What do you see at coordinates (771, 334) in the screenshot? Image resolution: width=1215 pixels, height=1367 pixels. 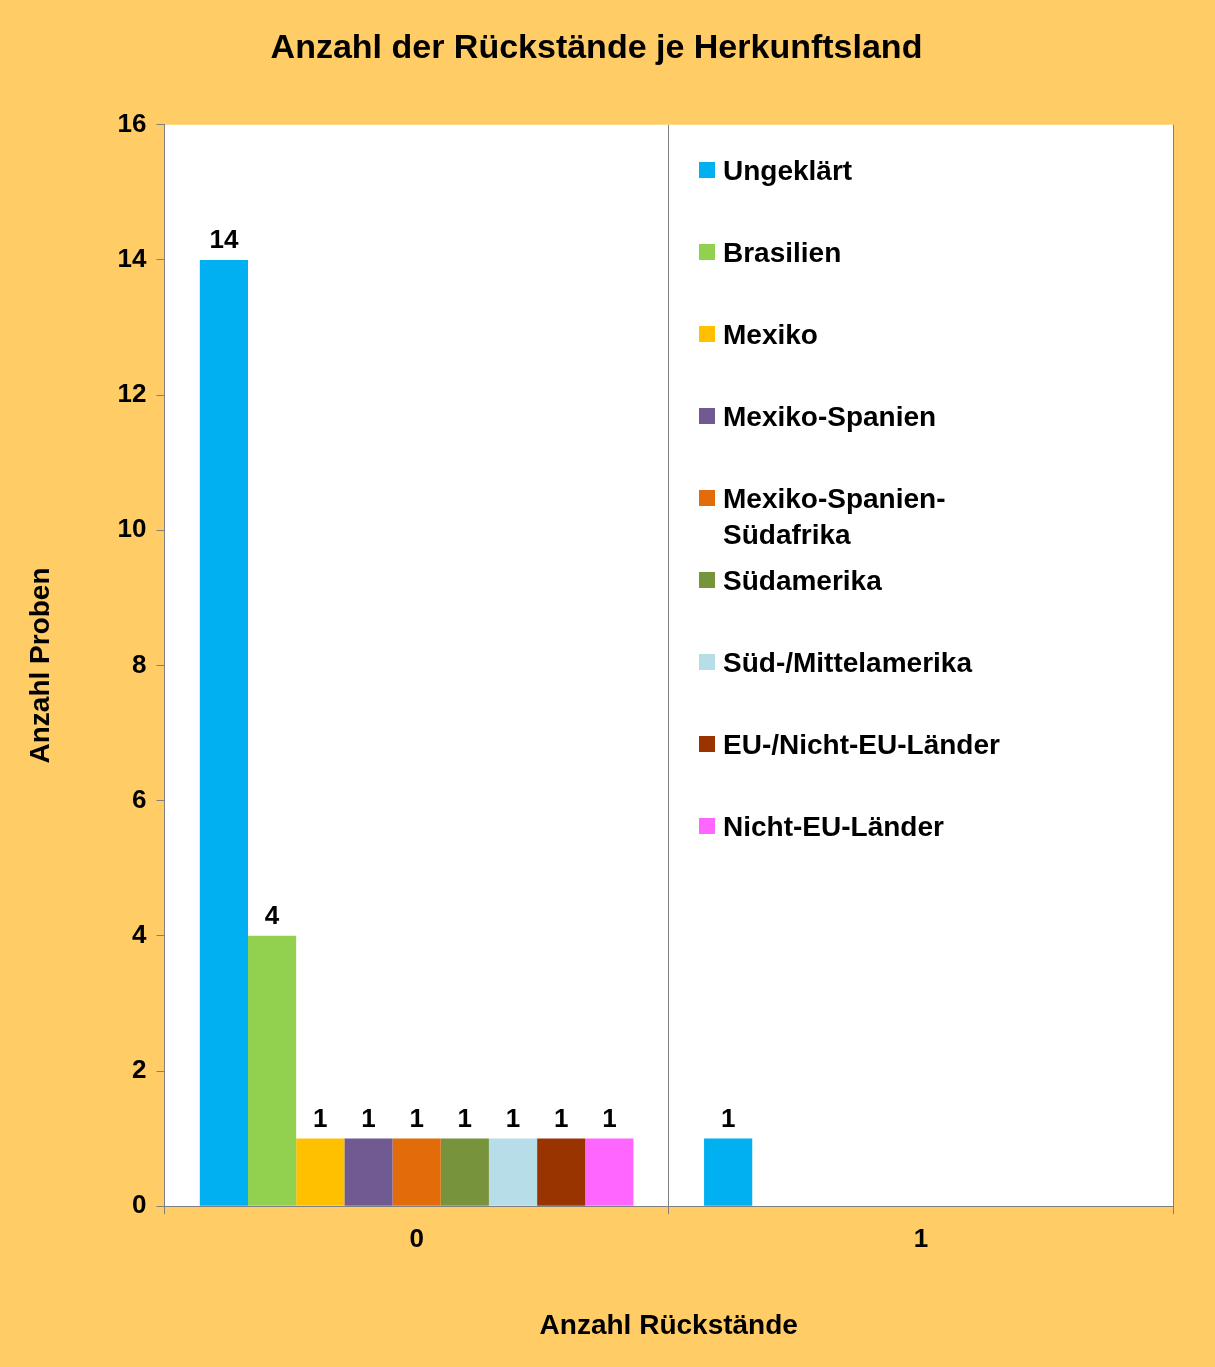 I see `legend-label: Mexiko` at bounding box center [771, 334].